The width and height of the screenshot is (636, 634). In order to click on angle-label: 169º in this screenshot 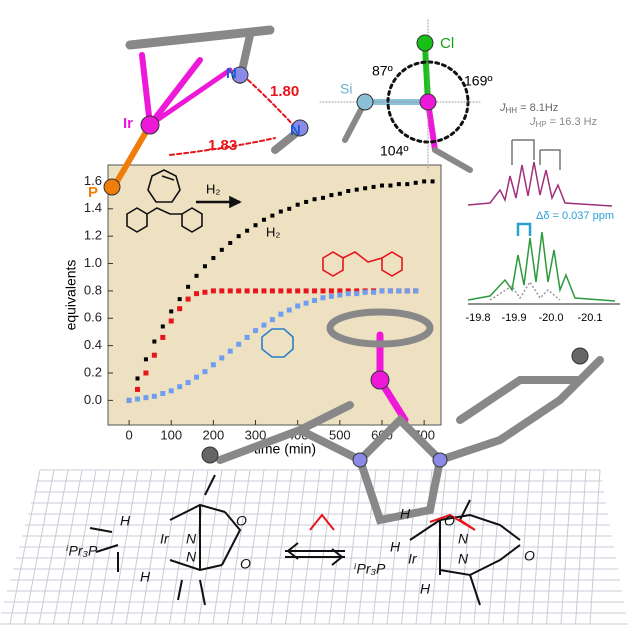, I will do `click(478, 81)`.